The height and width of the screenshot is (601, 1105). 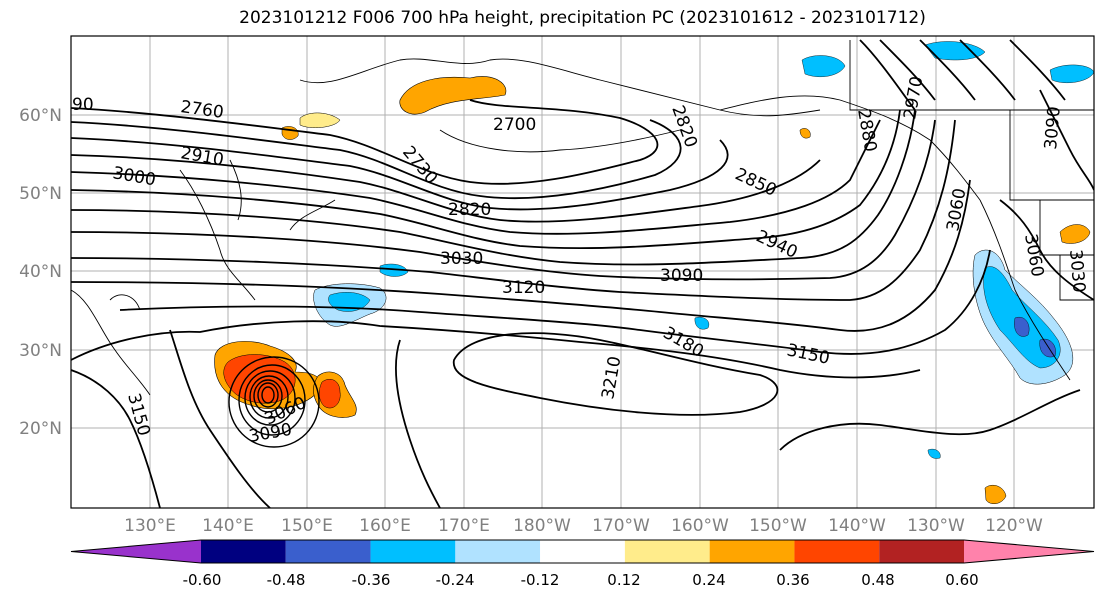 What do you see at coordinates (708, 580) in the screenshot?
I see `colorbar-tick-label: 0.24` at bounding box center [708, 580].